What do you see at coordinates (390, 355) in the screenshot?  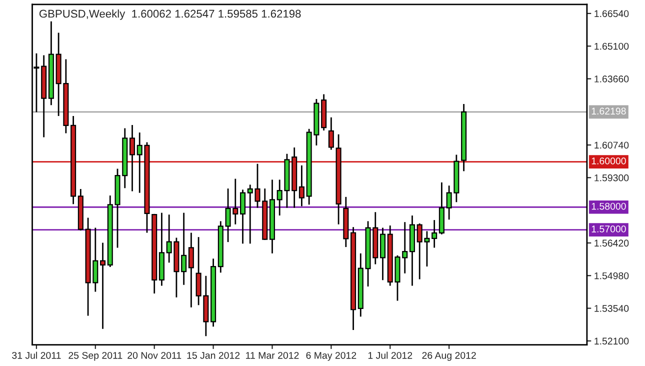 I see `x-tick-label: 1 Jul 2012` at bounding box center [390, 355].